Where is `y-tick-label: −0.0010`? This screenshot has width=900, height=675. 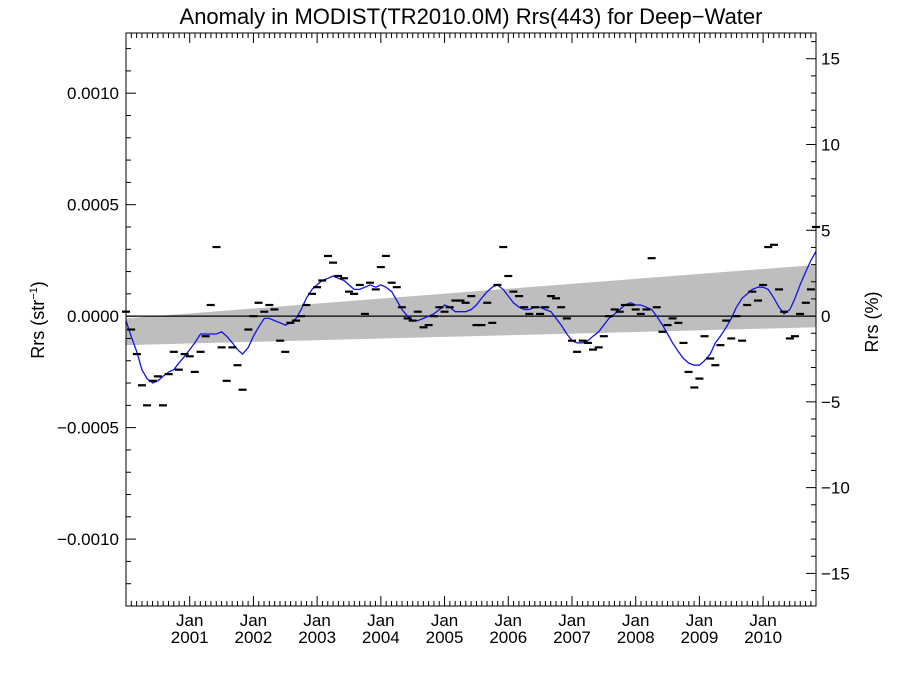 y-tick-label: −0.0010 is located at coordinates (88, 539).